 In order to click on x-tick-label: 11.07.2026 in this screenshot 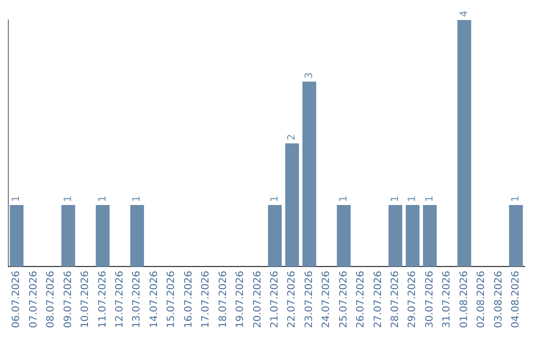, I will do `click(102, 299)`.